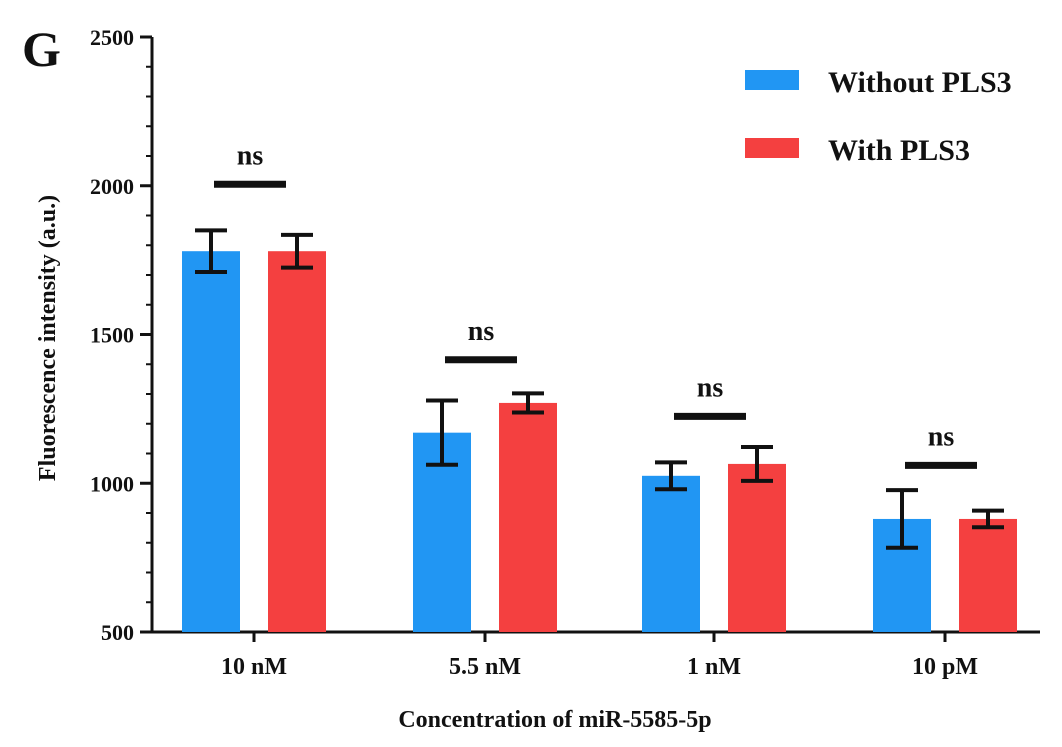 The width and height of the screenshot is (1062, 747). I want to click on y-tick-label: 2500, so click(112, 37).